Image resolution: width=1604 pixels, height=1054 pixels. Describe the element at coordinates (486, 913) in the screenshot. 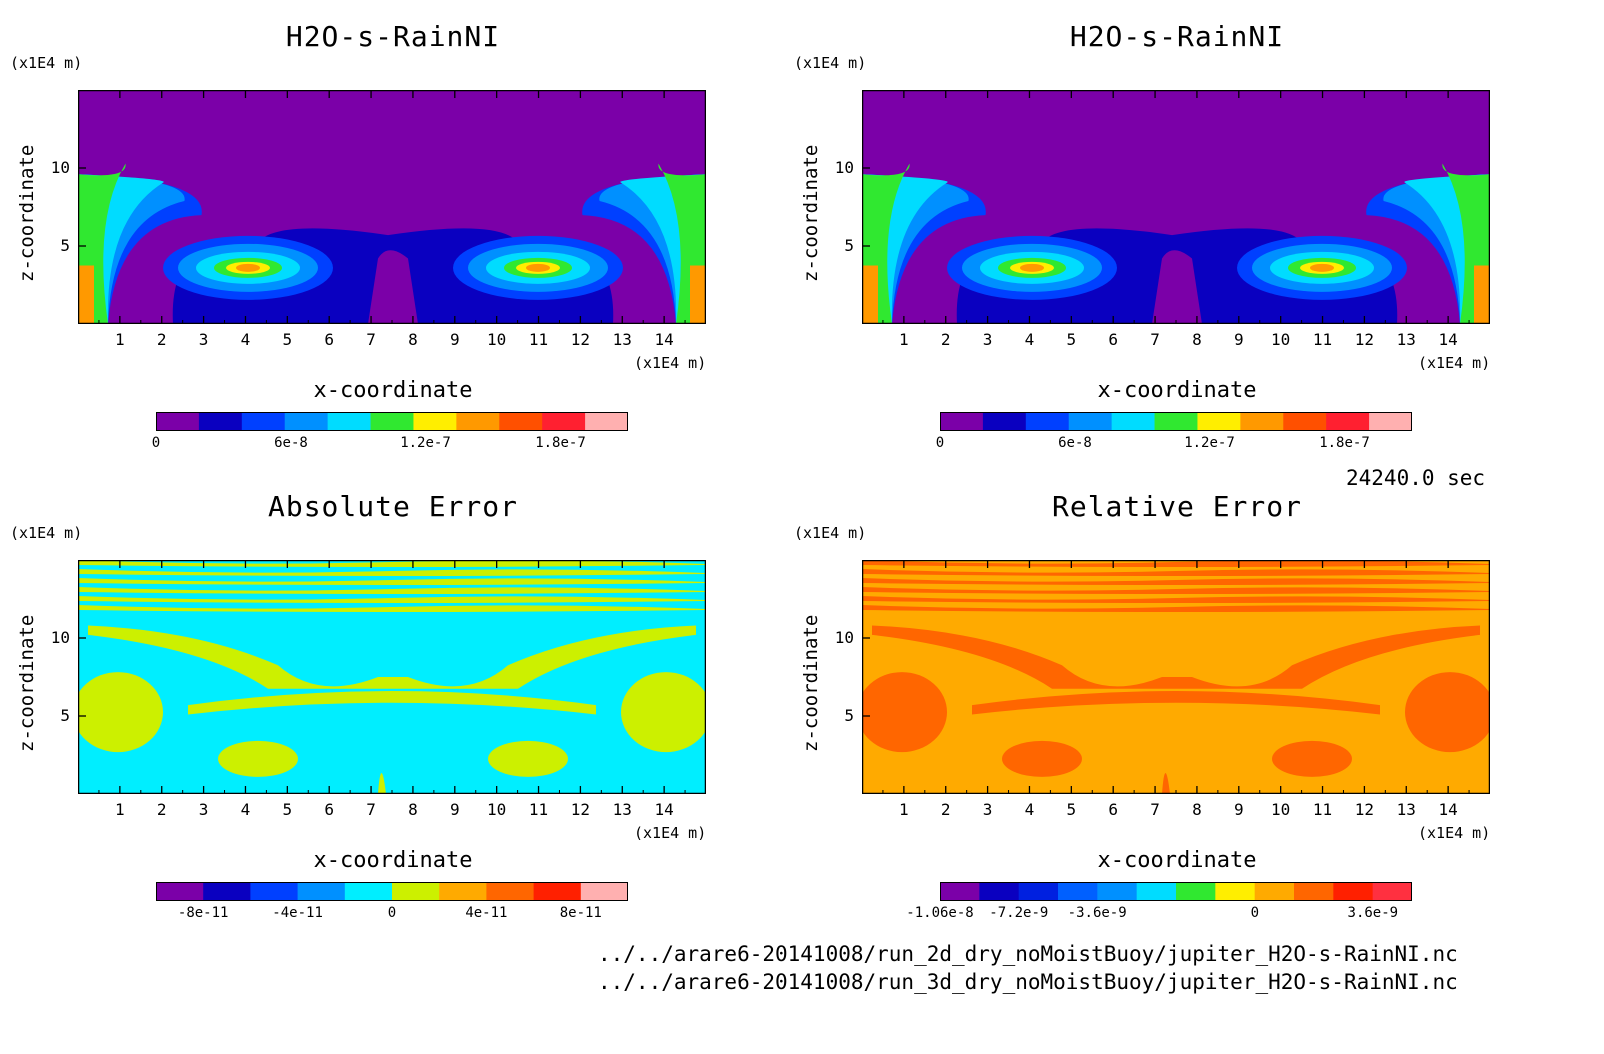

I see `colorbar-tick-label: 4e-11` at that location.